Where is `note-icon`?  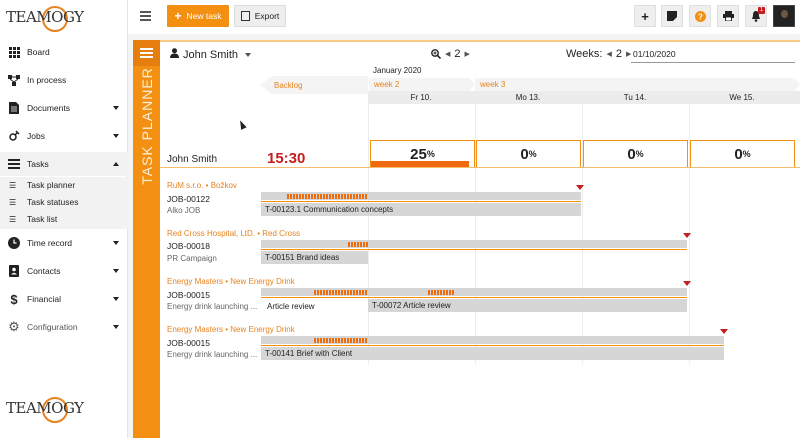 note-icon is located at coordinates (672, 16).